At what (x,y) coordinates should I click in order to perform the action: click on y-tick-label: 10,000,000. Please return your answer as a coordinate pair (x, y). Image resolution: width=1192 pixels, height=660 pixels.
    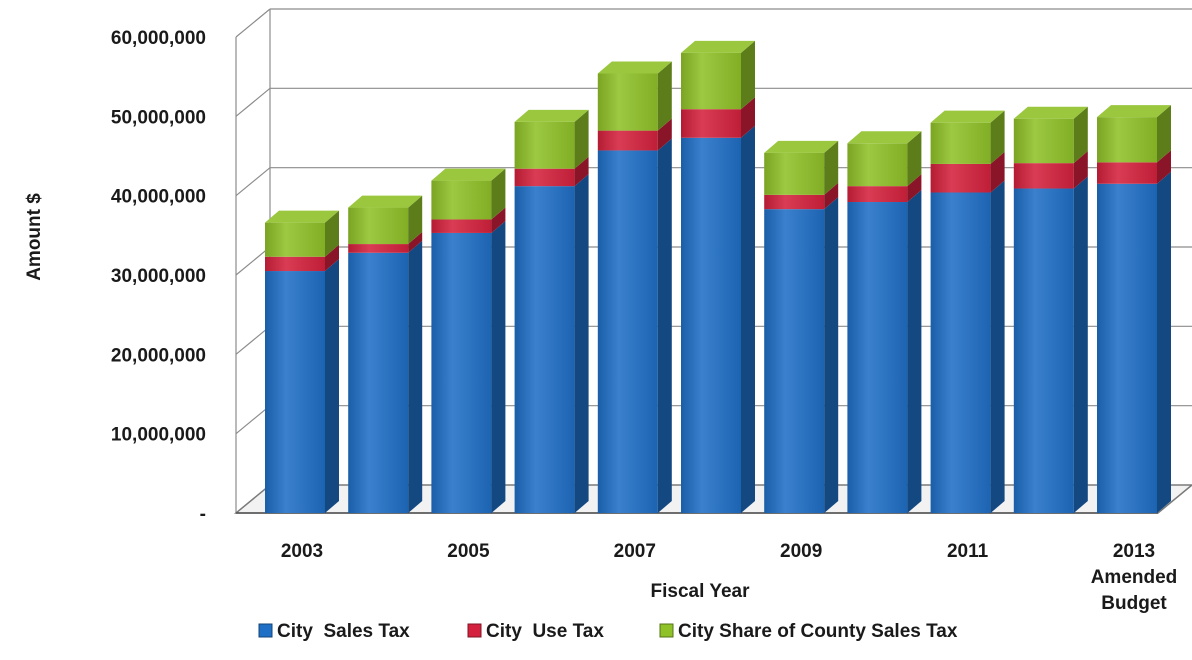
    Looking at the image, I should click on (158, 435).